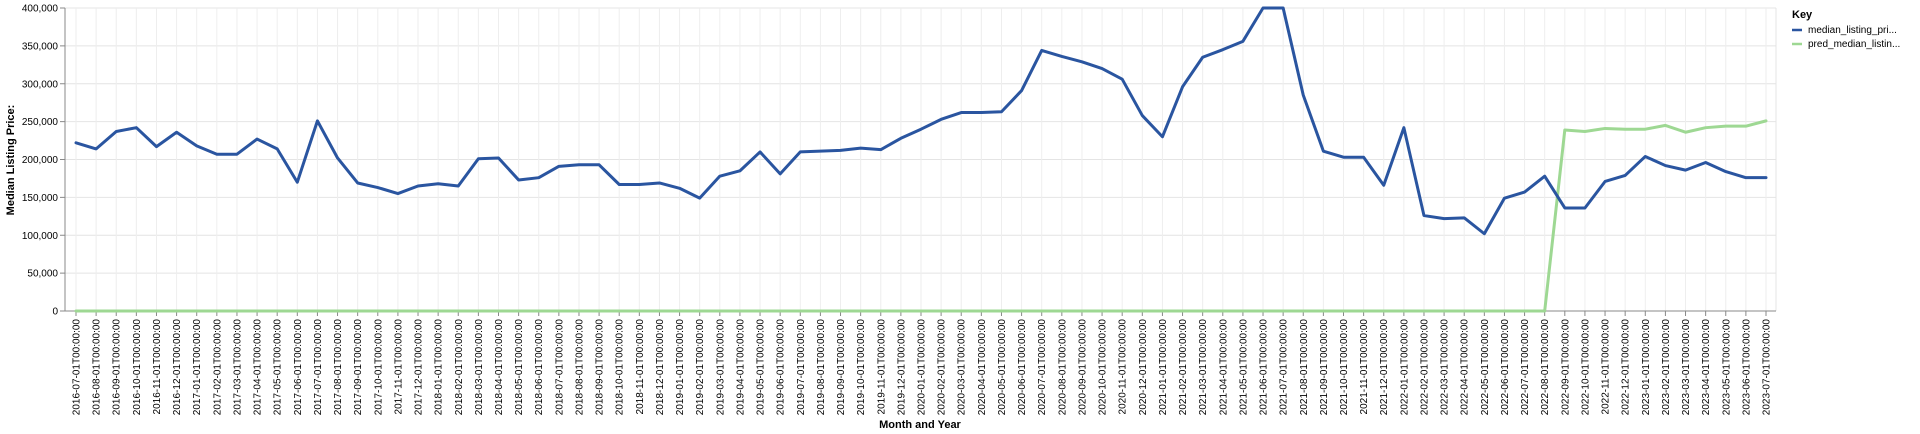 The height and width of the screenshot is (434, 1920). I want to click on y-tick-label: 400,000, so click(40, 9).